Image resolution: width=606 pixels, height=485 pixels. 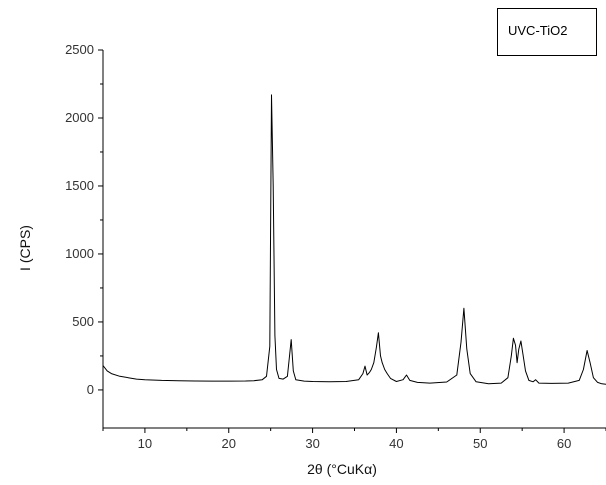 What do you see at coordinates (145, 443) in the screenshot?
I see `x-tick-label: 10` at bounding box center [145, 443].